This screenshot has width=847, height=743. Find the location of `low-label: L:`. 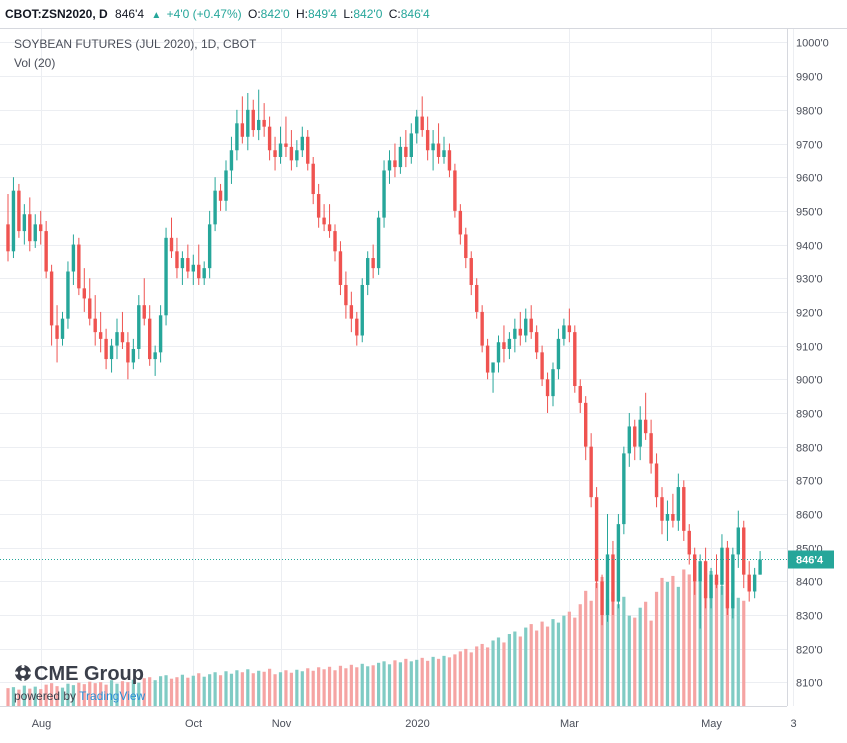

low-label: L: is located at coordinates (348, 14).